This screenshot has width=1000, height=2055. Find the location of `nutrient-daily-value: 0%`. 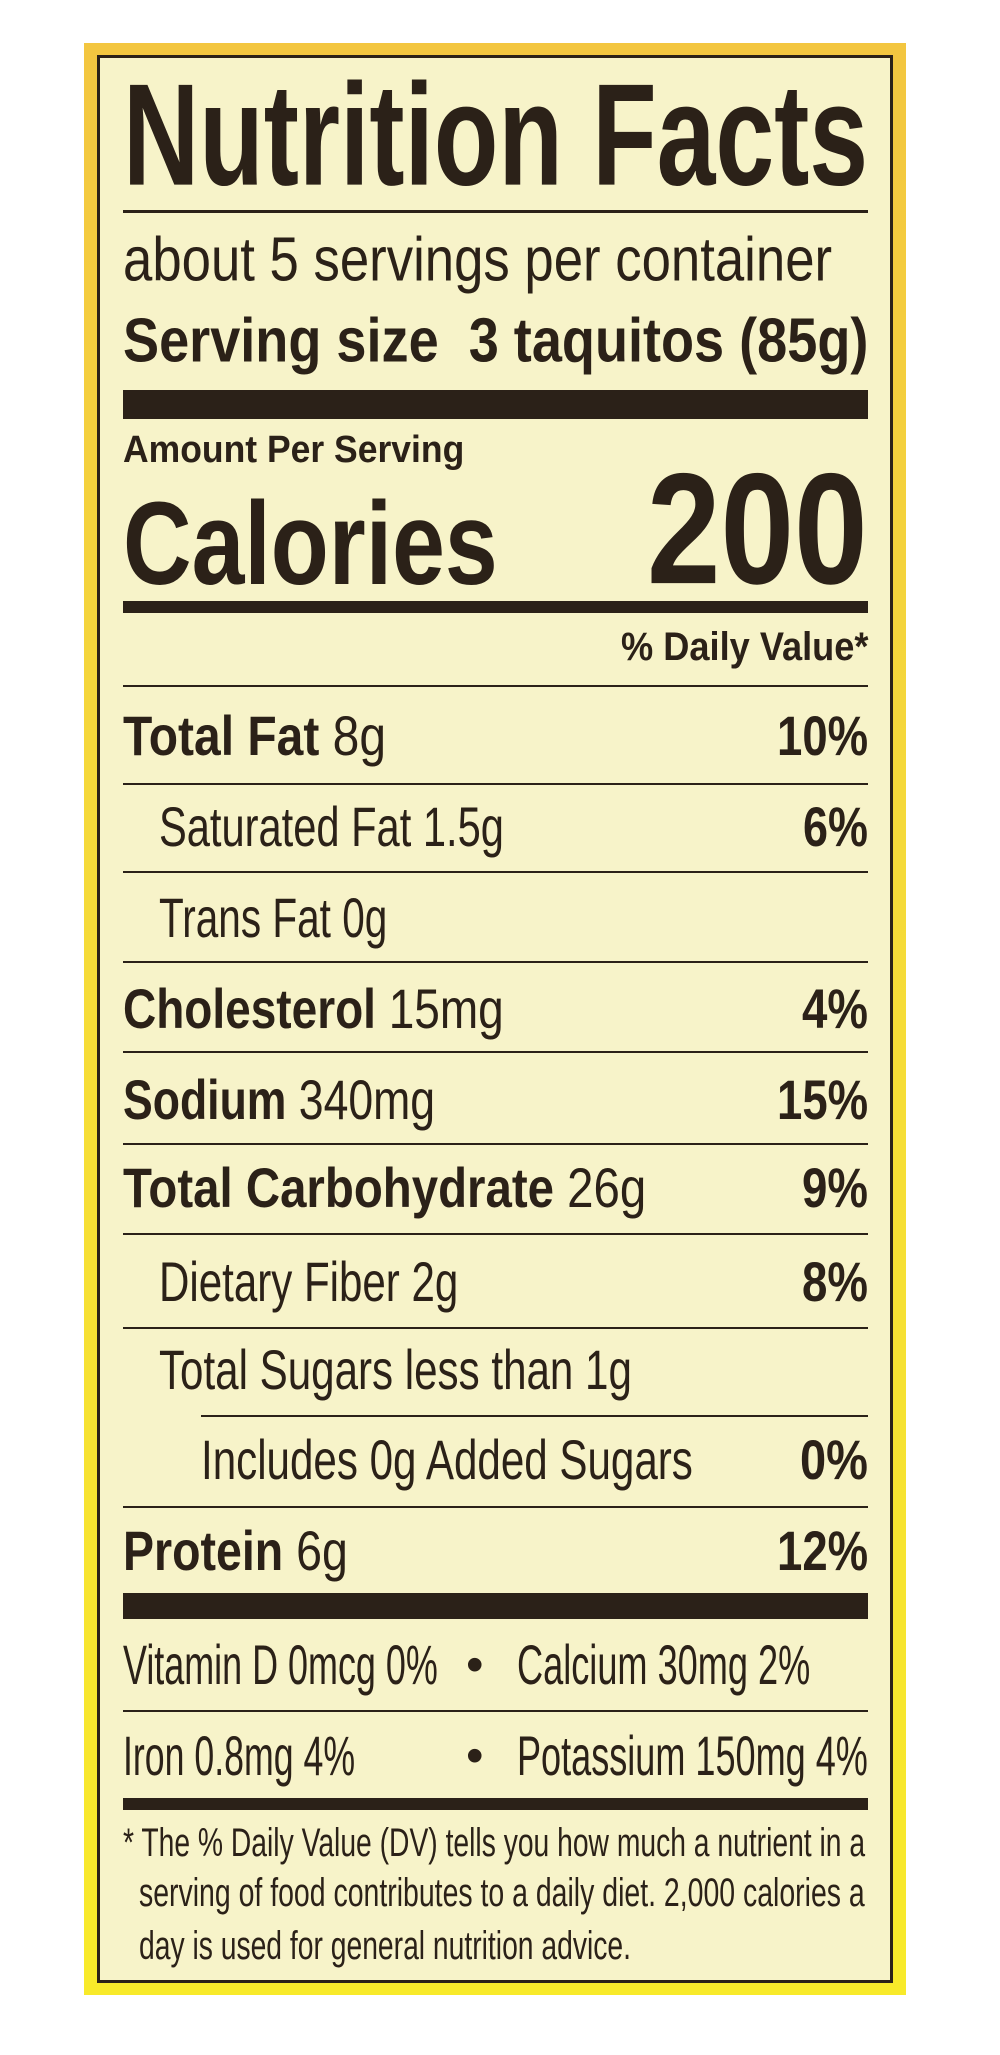

nutrient-daily-value: 0% is located at coordinates (834, 1459).